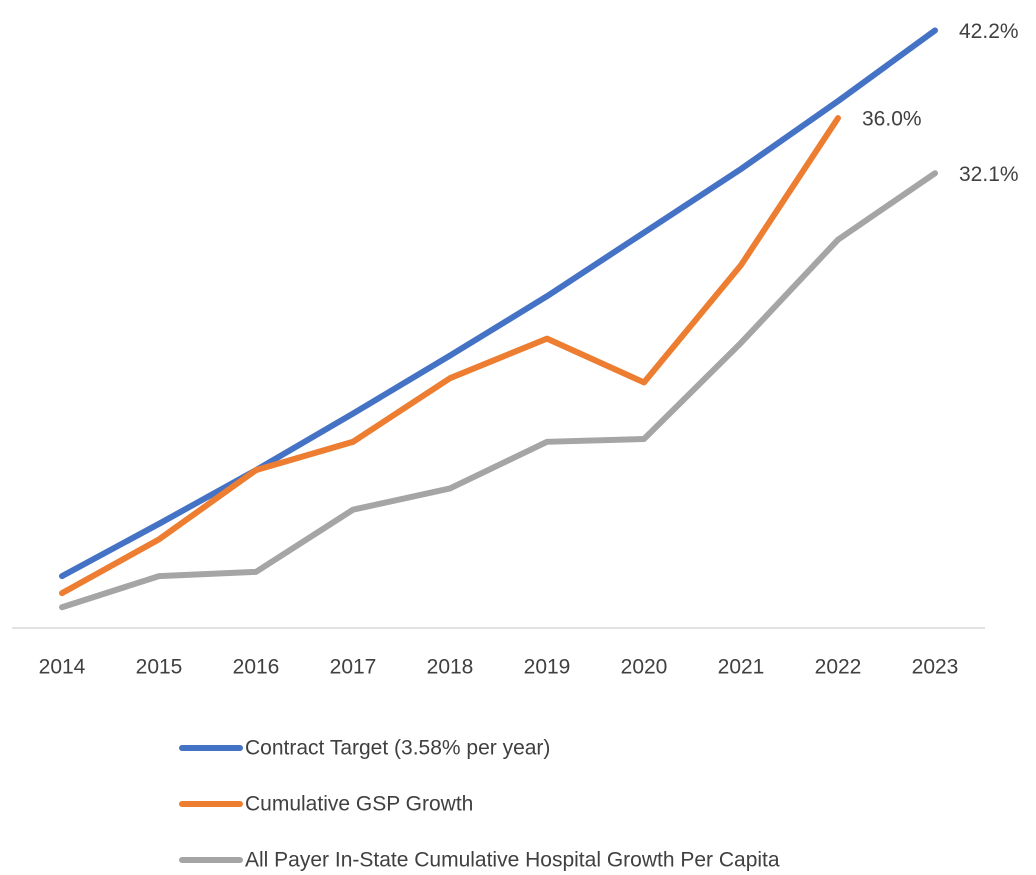  Describe the element at coordinates (547, 667) in the screenshot. I see `x-tick-label: 2019` at that location.